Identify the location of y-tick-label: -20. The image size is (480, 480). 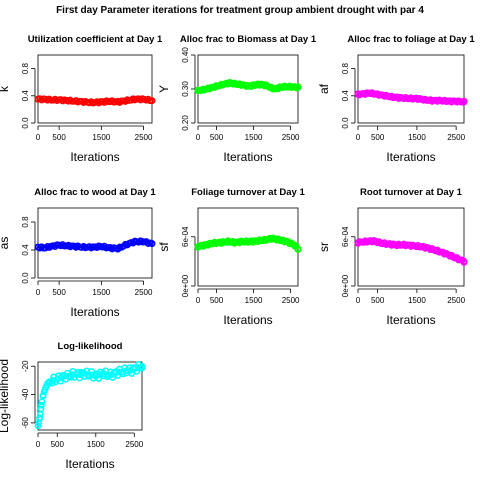
(25, 366).